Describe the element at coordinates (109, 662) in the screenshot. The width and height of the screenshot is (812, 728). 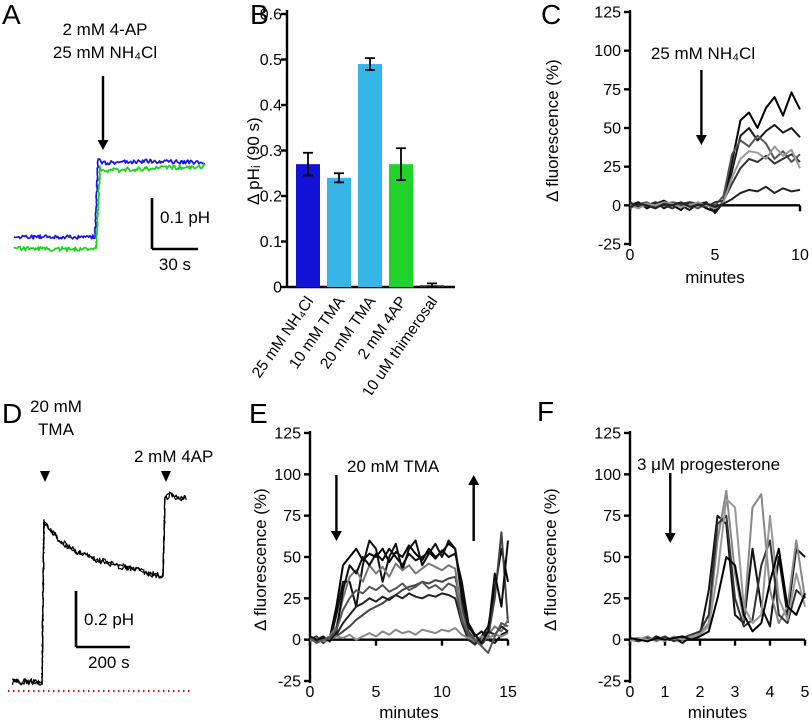
I see `panel-d-hscale-label: 200 s` at that location.